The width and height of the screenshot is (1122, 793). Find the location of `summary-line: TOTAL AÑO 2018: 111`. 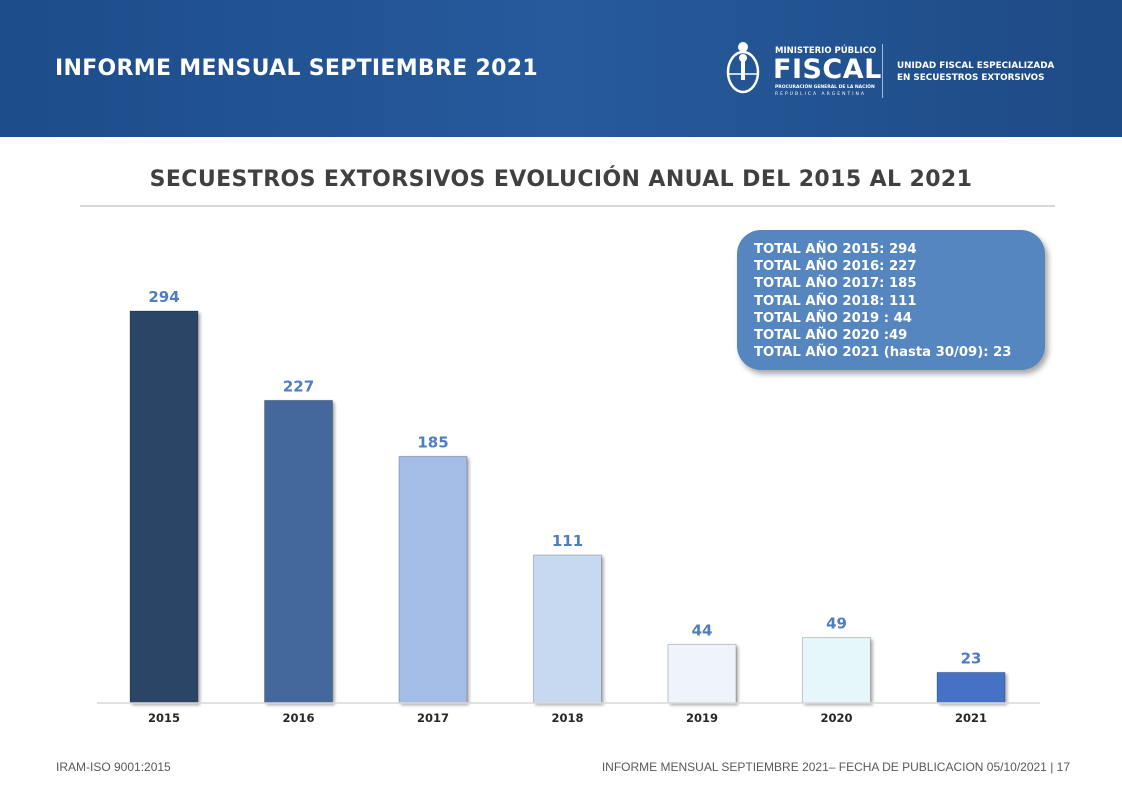

summary-line: TOTAL AÑO 2018: 111 is located at coordinates (835, 301).